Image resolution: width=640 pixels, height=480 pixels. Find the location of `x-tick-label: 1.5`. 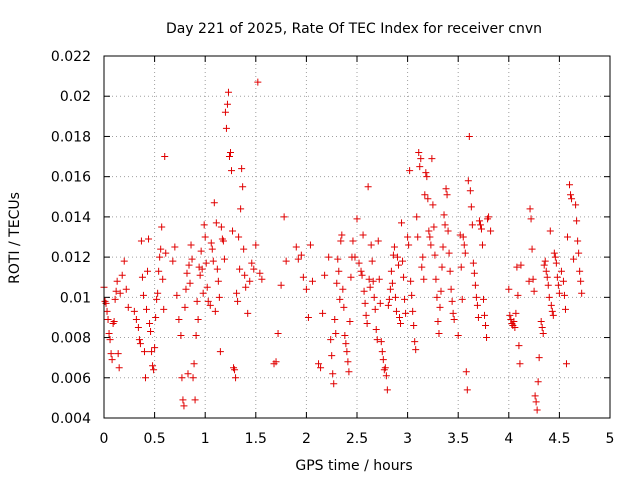

x-tick-label: 1.5 is located at coordinates (256, 439).